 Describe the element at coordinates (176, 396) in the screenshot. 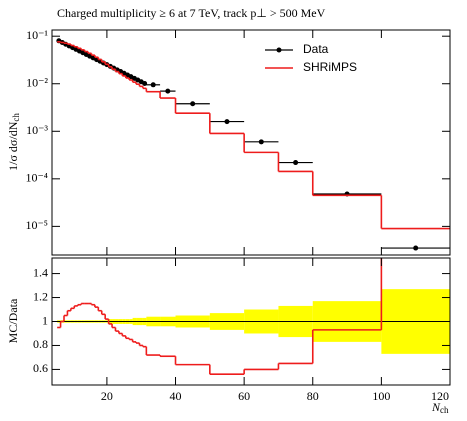

I see `x-tick-label: 40` at that location.